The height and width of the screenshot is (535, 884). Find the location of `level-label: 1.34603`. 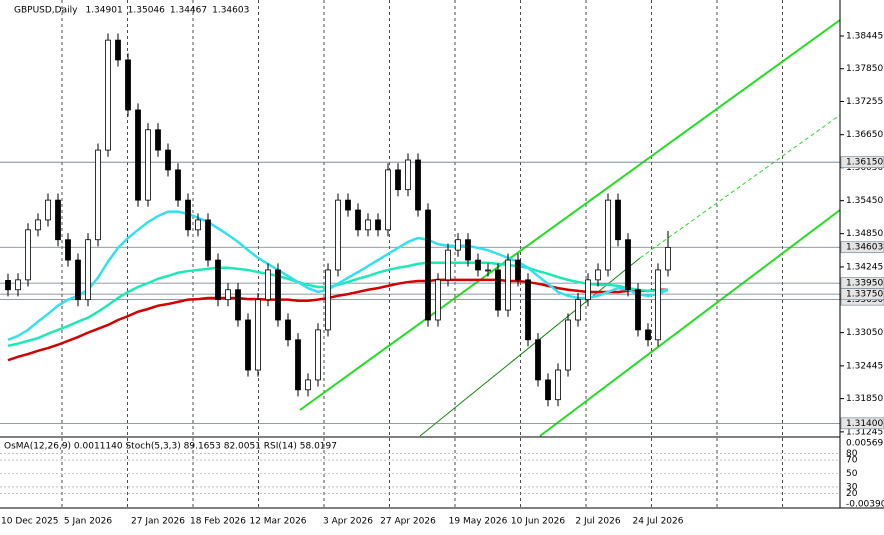

level-label: 1.34603 is located at coordinates (864, 248).